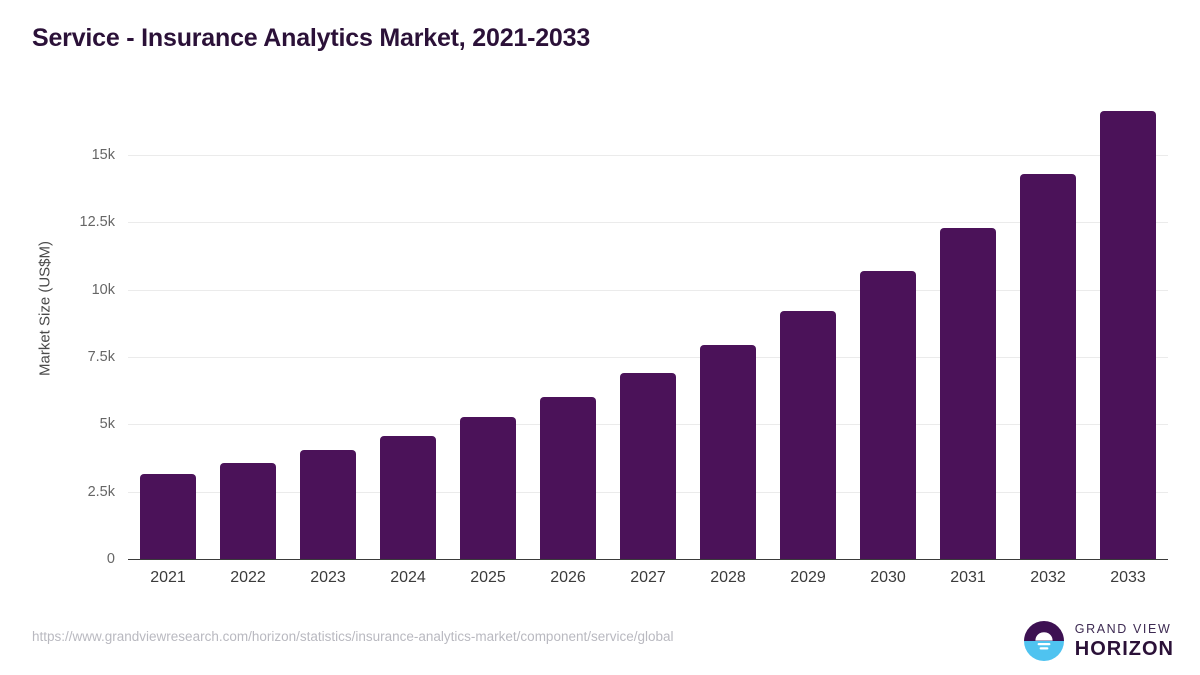 Image resolution: width=1200 pixels, height=675 pixels. I want to click on bar-2027, so click(648, 466).